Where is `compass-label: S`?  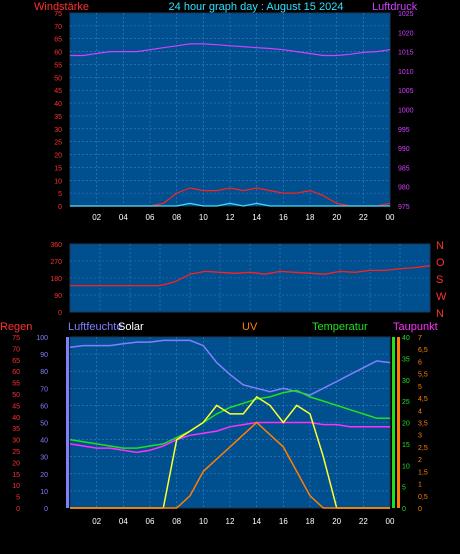 compass-label: S is located at coordinates (439, 280).